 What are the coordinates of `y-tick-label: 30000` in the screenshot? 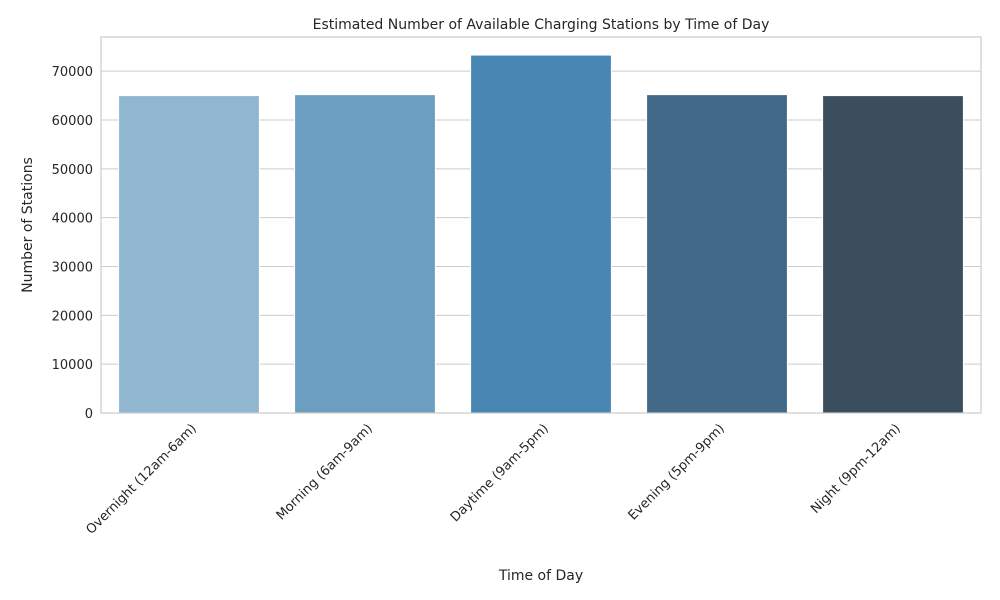 It's located at (72, 268).